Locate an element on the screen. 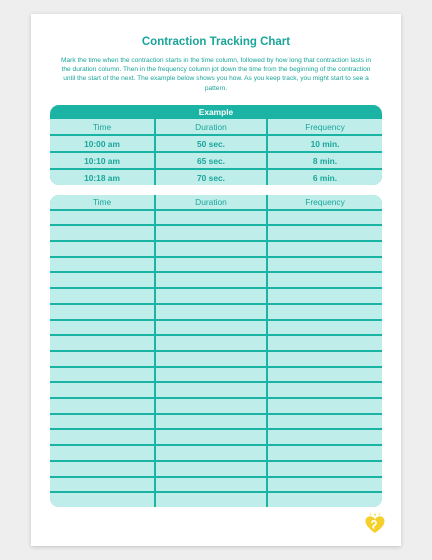 The width and height of the screenshot is (432, 560). page-title: Contraction Tracking Chart is located at coordinates (216, 42).